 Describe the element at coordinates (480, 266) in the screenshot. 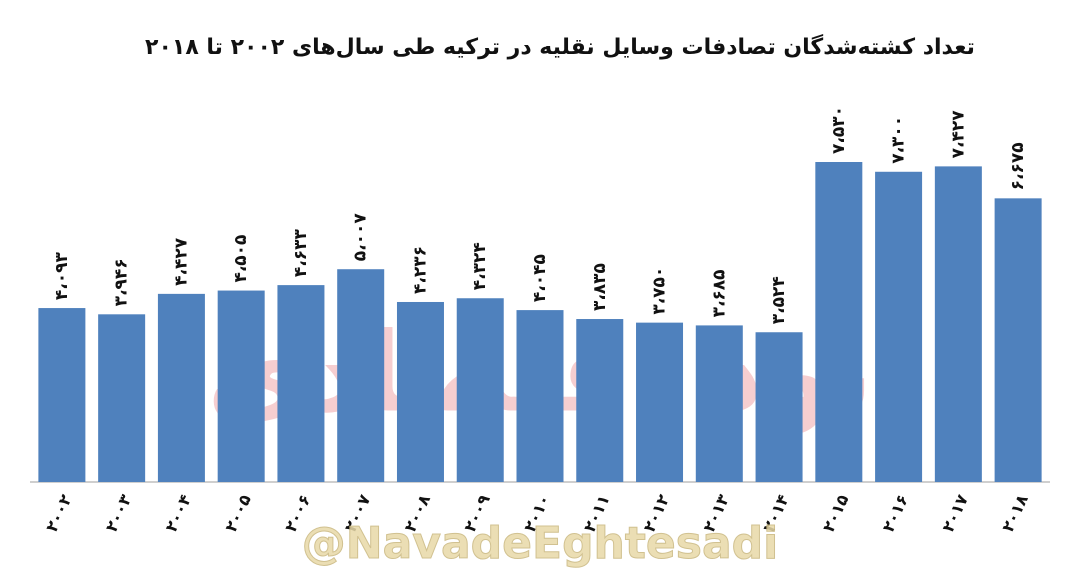

I see `value-label: ۴،۳۲۴` at that location.